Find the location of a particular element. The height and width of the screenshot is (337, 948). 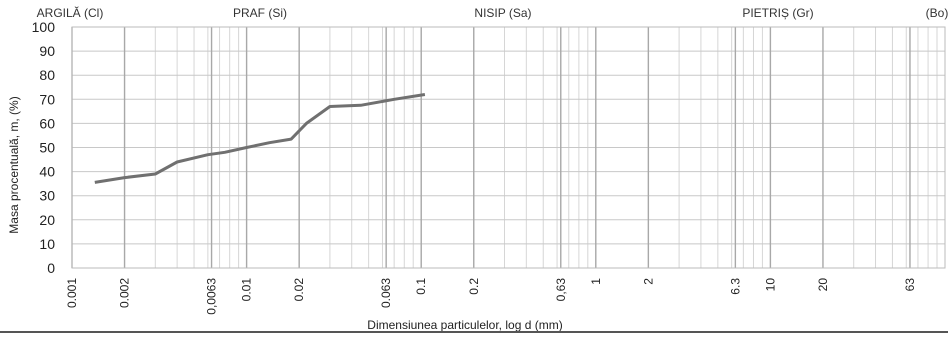

series-layer is located at coordinates (260, 138).